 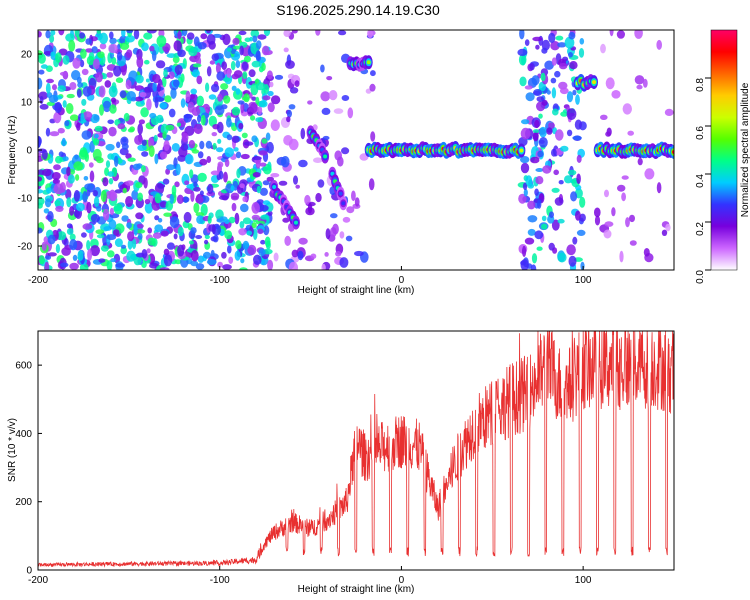 I want to click on colorbar-ticks: 0.0 0.2 0.4 0.6 0.8, so click(x=703, y=180).